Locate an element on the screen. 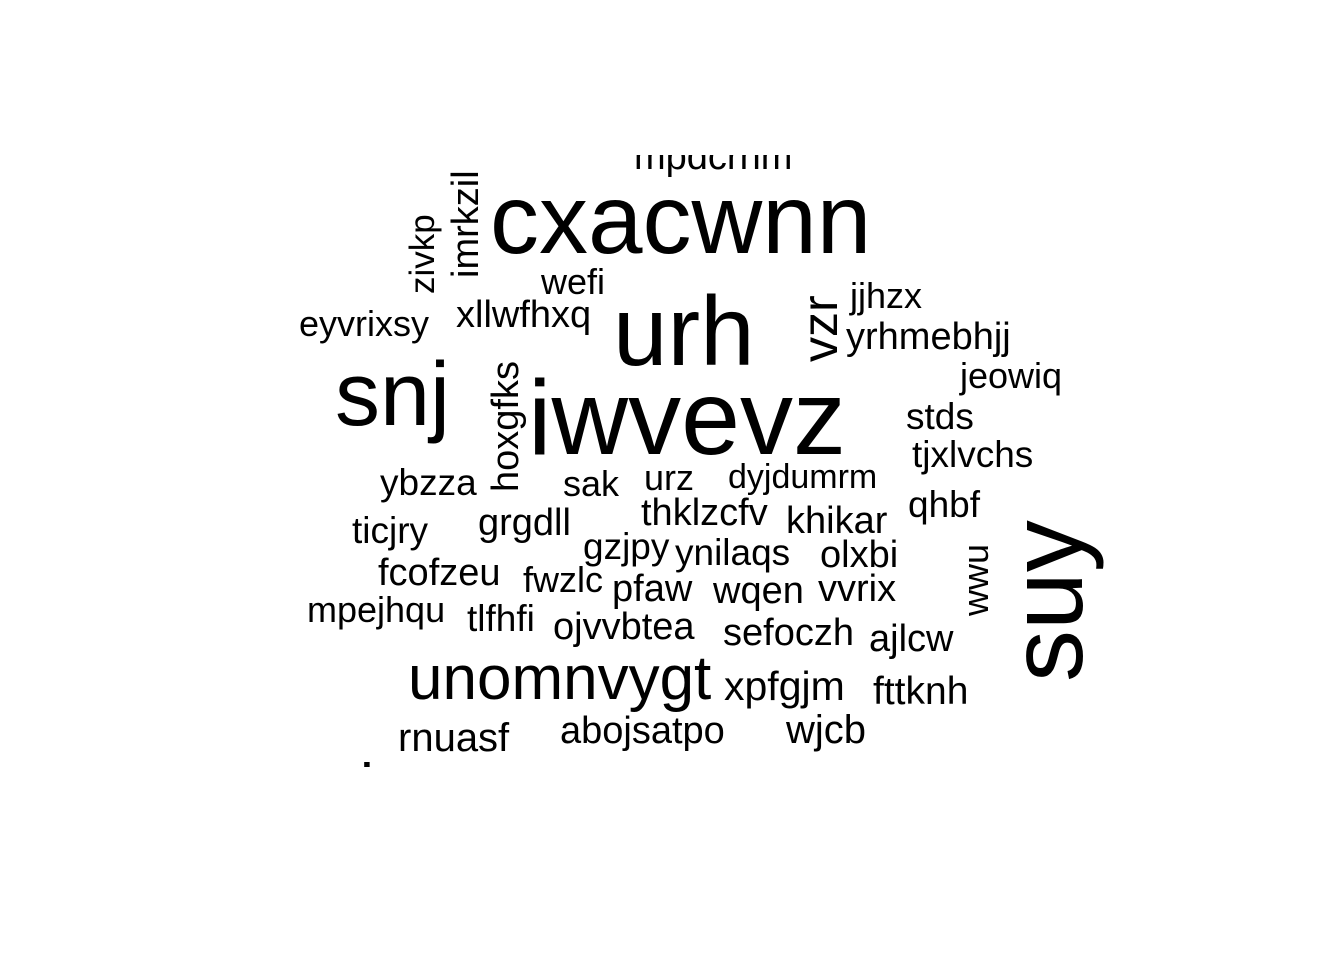 The height and width of the screenshot is (960, 1344). word-abojsatpo: abojsatpo is located at coordinates (642, 731).